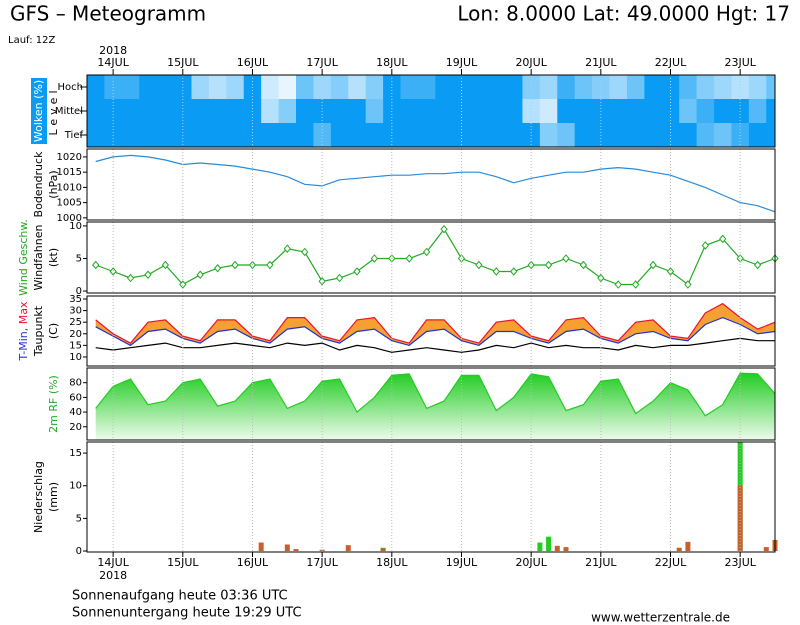 This screenshot has width=800, height=625. Describe the element at coordinates (38, 497) in the screenshot. I see `panel-label: Niederschlag` at that location.